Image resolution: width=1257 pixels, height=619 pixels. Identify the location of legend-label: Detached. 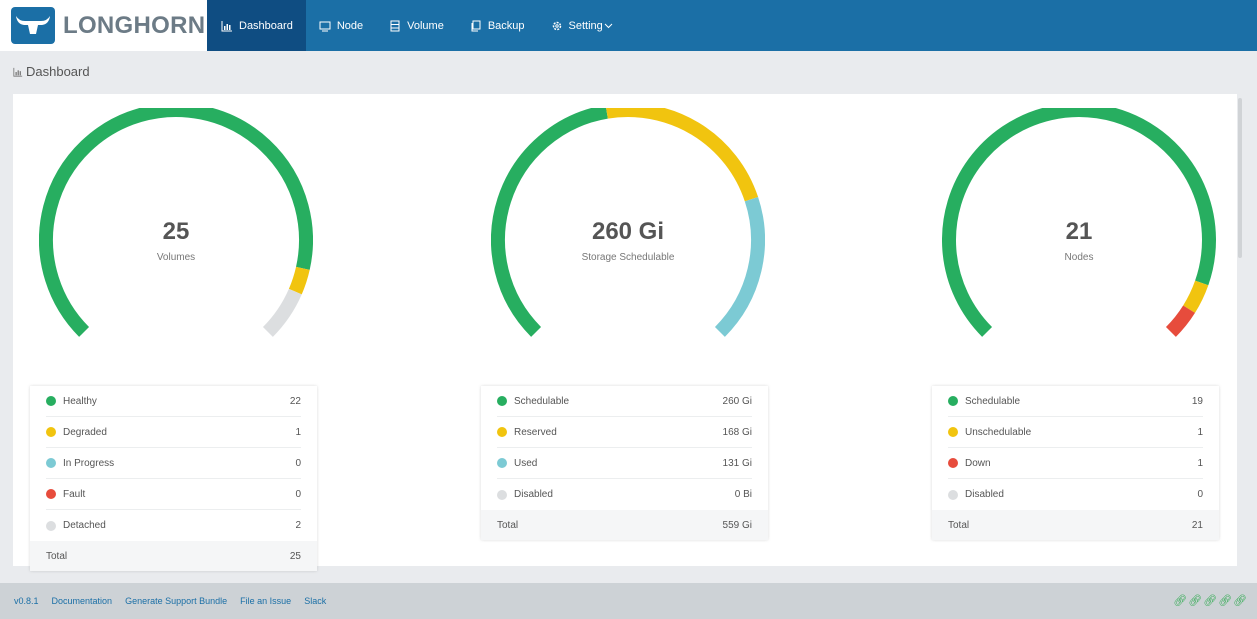
(84, 525).